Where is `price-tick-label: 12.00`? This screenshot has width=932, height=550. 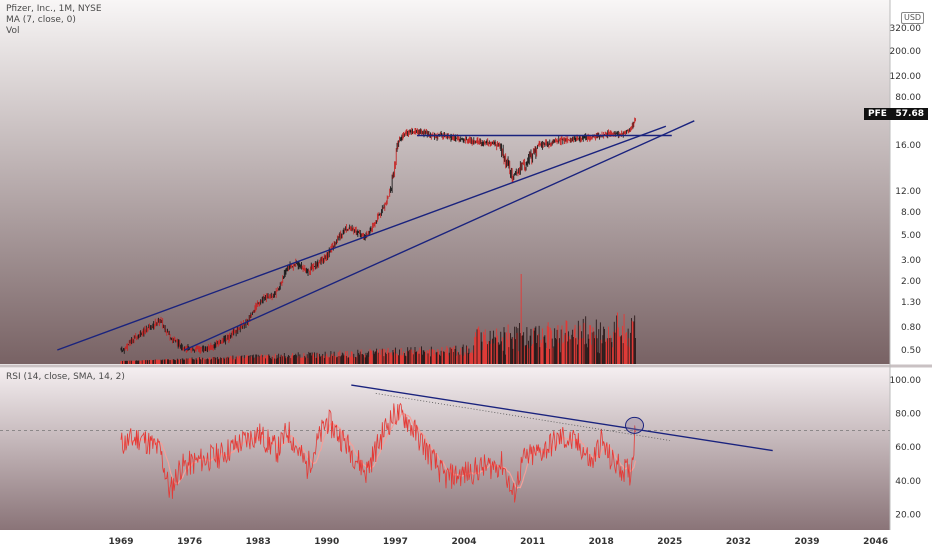
price-tick-label: 12.00 is located at coordinates (908, 192).